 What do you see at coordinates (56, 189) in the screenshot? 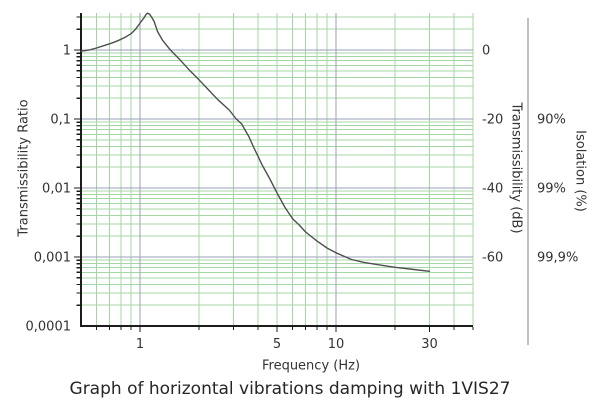
I see `y-tick-label: 0,01` at bounding box center [56, 189].